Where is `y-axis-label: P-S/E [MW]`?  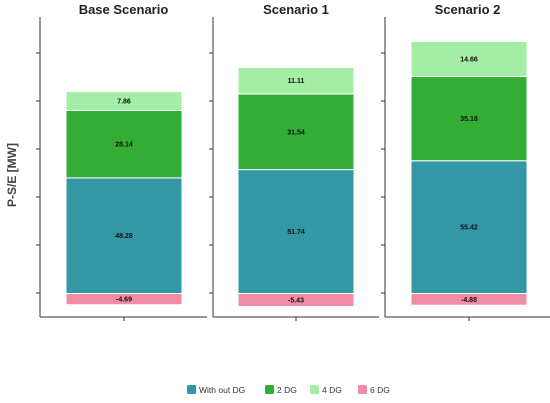
y-axis-label: P-S/E [MW] is located at coordinates (12, 175).